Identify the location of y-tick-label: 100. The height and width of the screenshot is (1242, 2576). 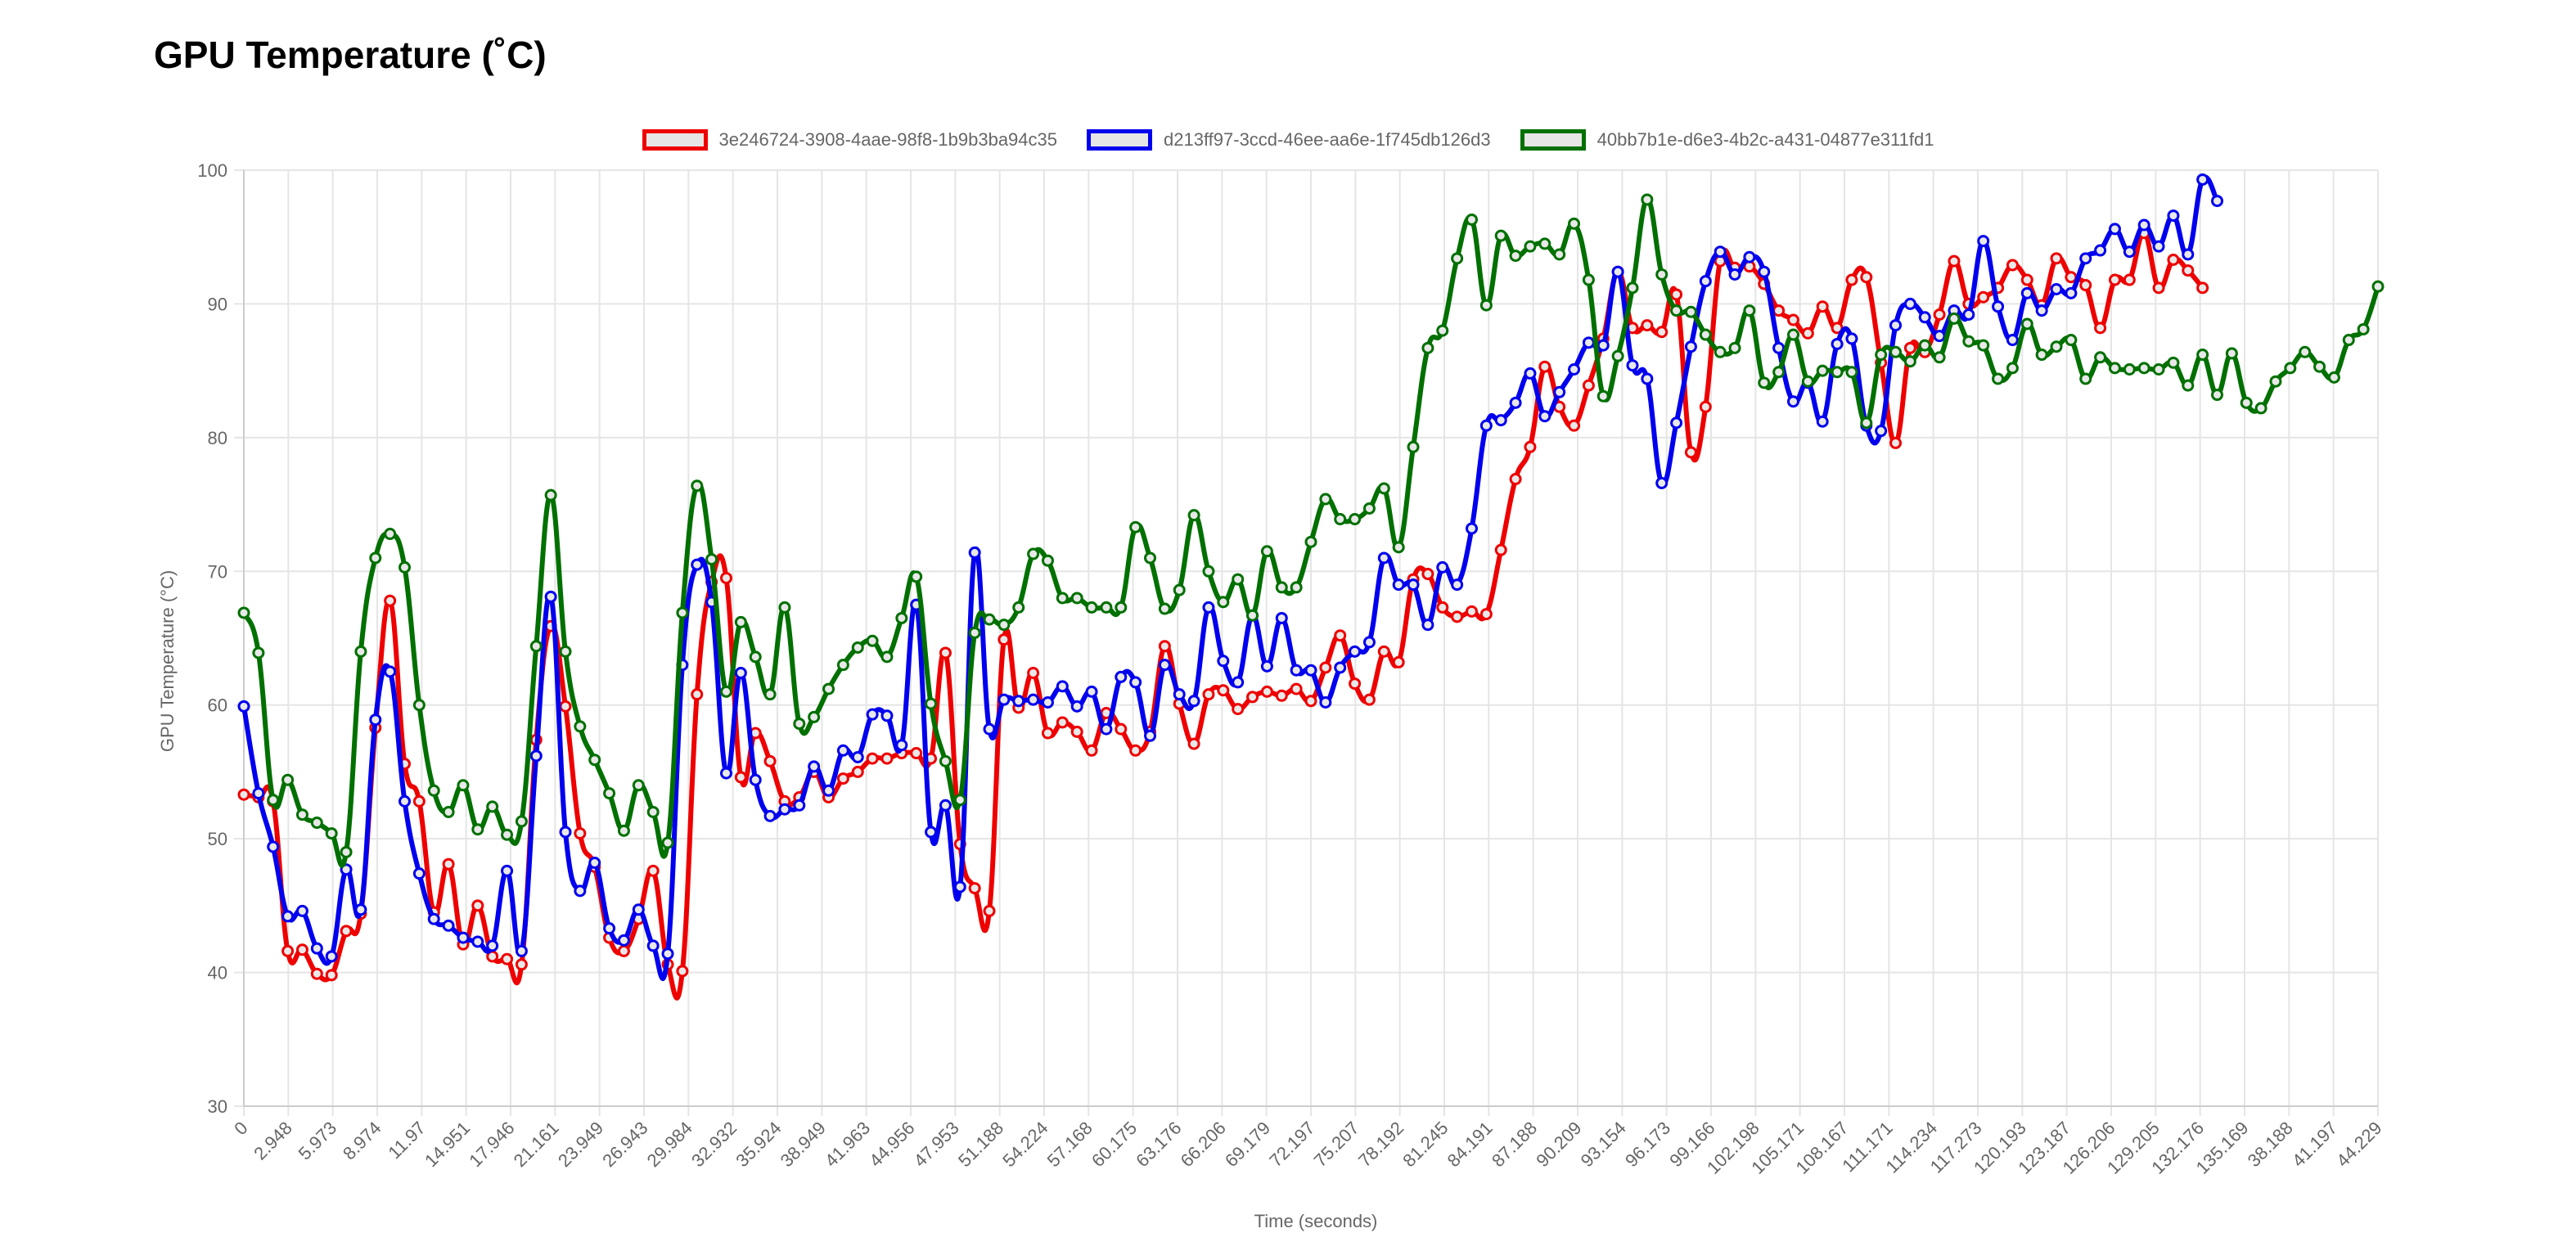
(212, 171).